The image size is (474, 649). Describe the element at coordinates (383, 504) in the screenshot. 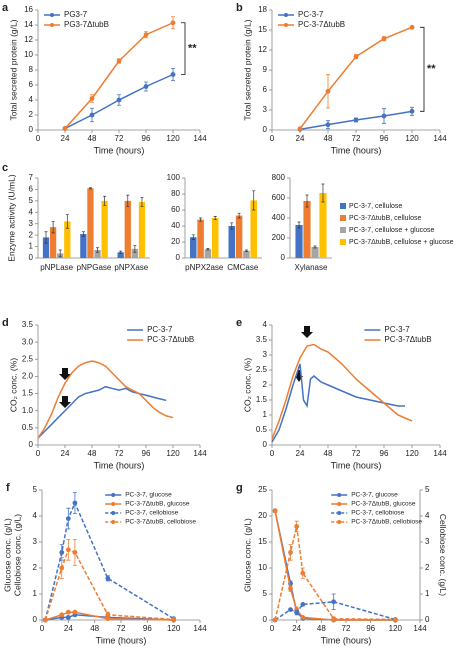

I see `legend-label: PC-3-7ΔtubB, glucose` at that location.